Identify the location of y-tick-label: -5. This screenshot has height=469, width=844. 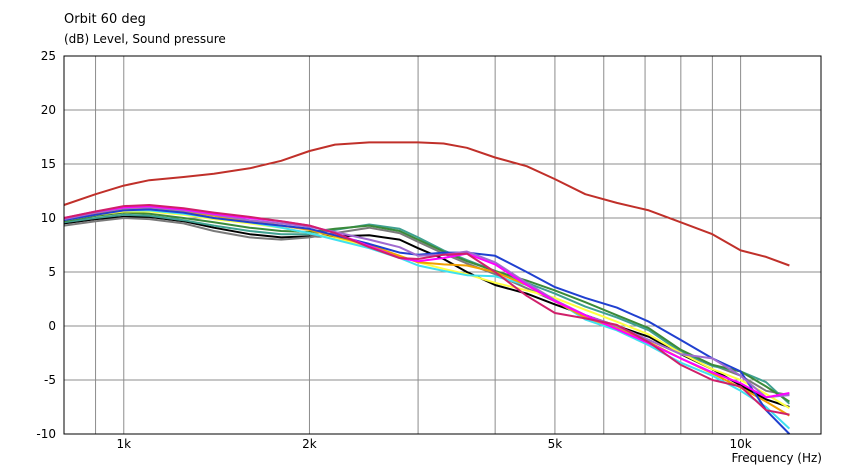
(50, 380).